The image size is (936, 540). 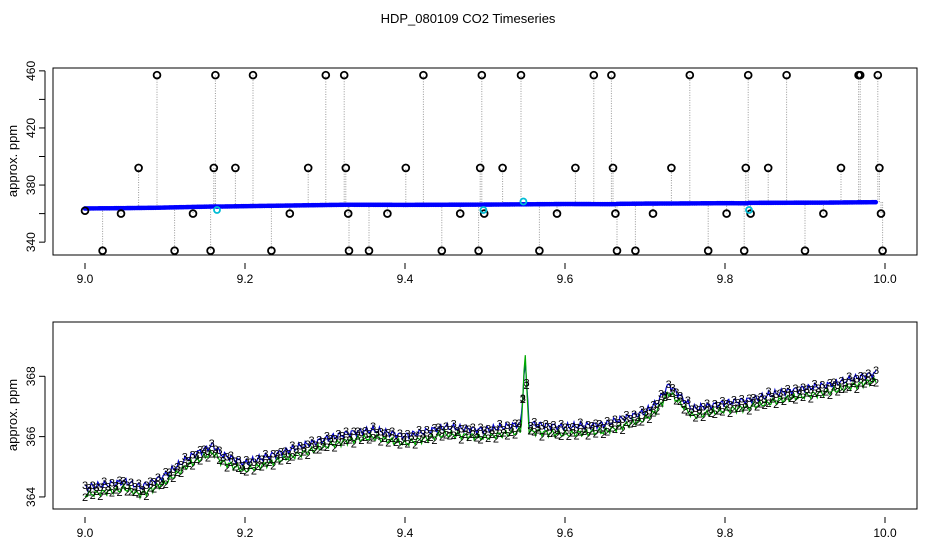 What do you see at coordinates (35, 436) in the screenshot?
I see `bottom-y-axis: 364 366 368` at bounding box center [35, 436].